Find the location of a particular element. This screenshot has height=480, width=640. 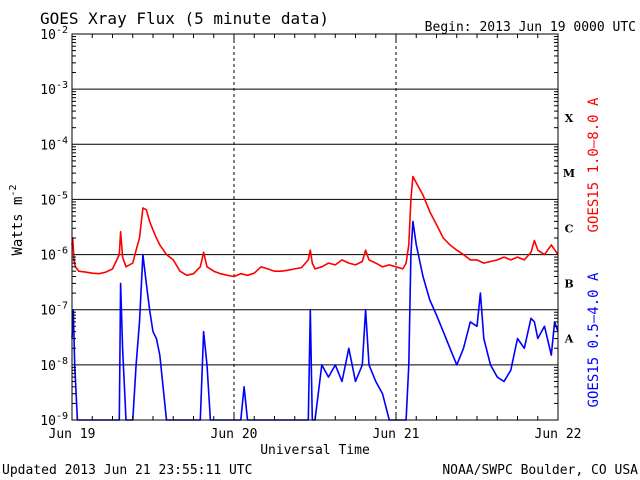

chart-title: GOES Xray Flux (5 minute data) is located at coordinates (184, 18).